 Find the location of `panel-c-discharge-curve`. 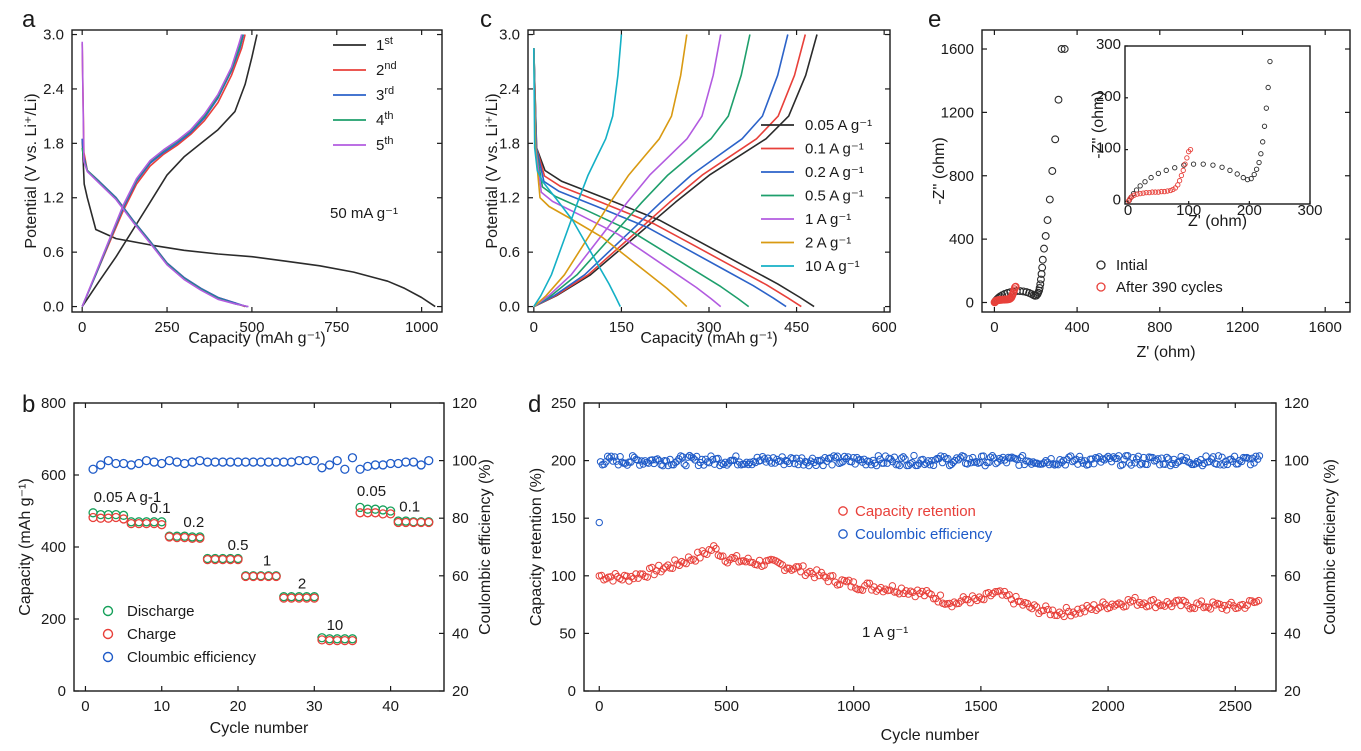

panel-c-discharge-curve is located at coordinates (627, 178).